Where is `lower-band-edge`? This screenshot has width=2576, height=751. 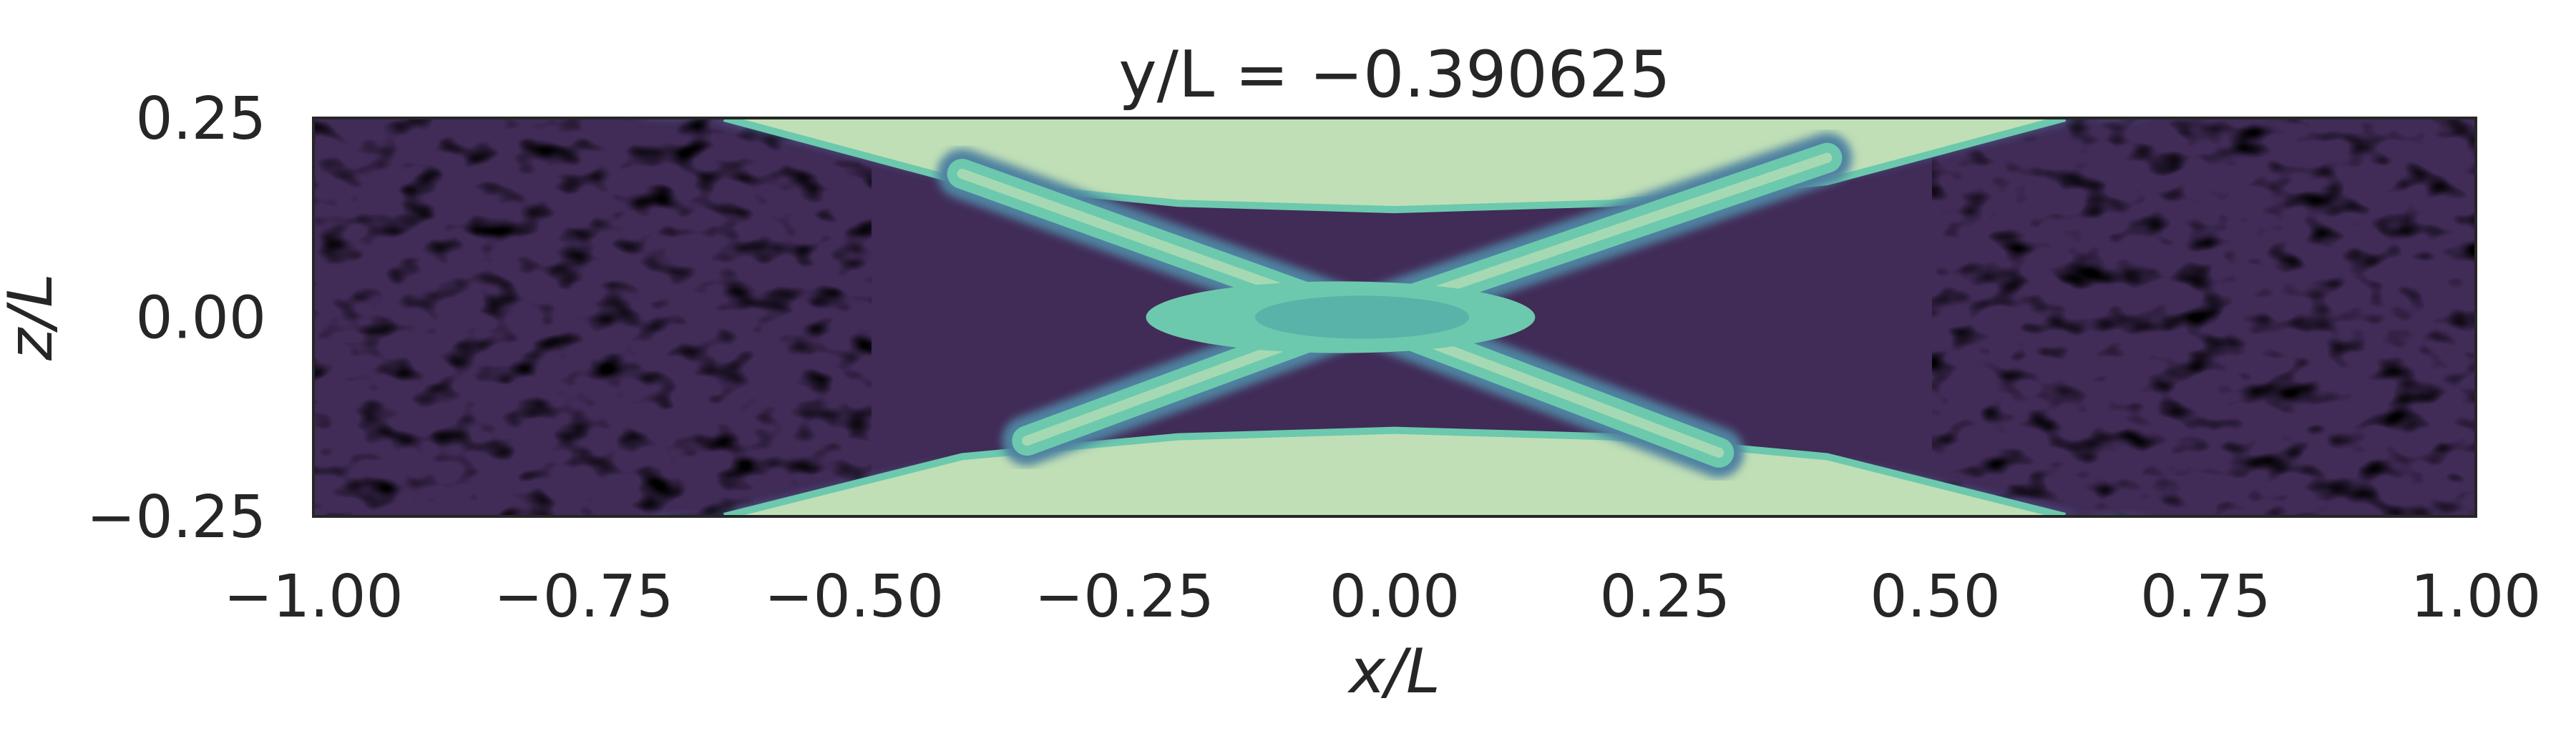
lower-band-edge is located at coordinates (1395, 471).